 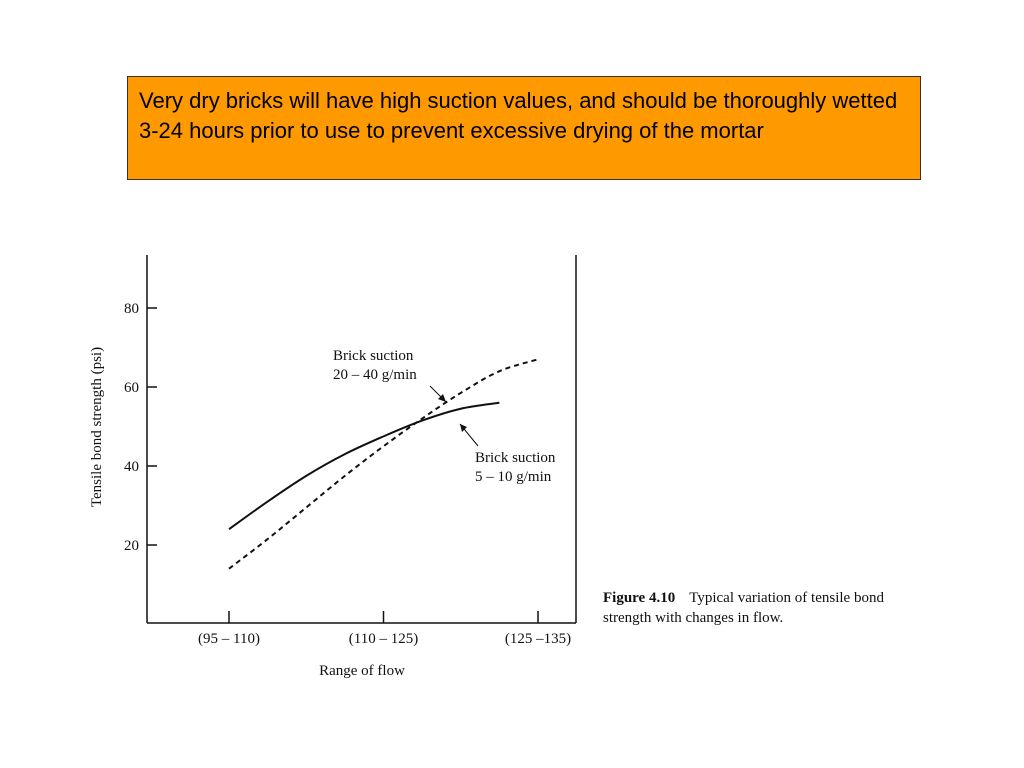 I want to click on series-label-solid-line1: Brick suction, so click(x=515, y=458).